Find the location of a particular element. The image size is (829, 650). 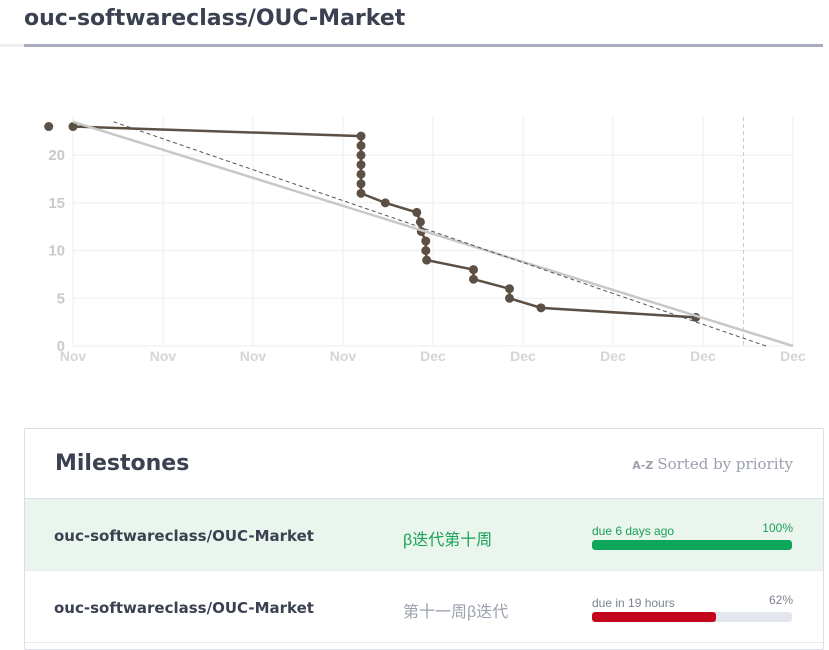

milestone-percent: 62% is located at coordinates (780, 600).